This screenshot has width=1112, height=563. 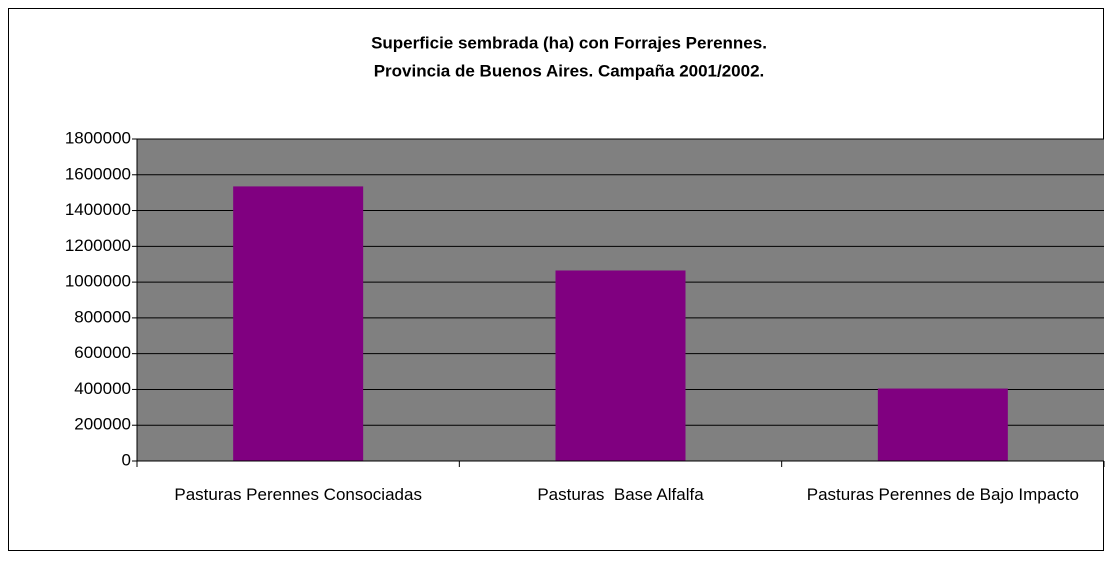 What do you see at coordinates (942, 494) in the screenshot?
I see `x-tick-label: Pasturas Perennes de Bajo Impacto` at bounding box center [942, 494].